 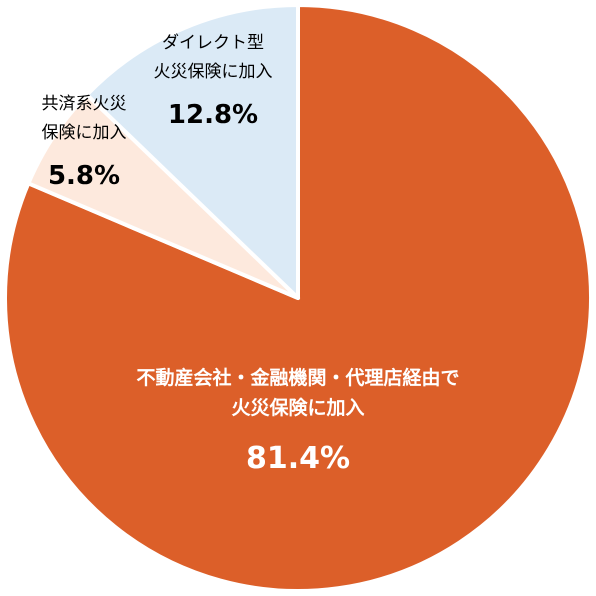 What do you see at coordinates (213, 72) in the screenshot?
I see `slice-label-3-line-2: 火災保険に加入` at bounding box center [213, 72].